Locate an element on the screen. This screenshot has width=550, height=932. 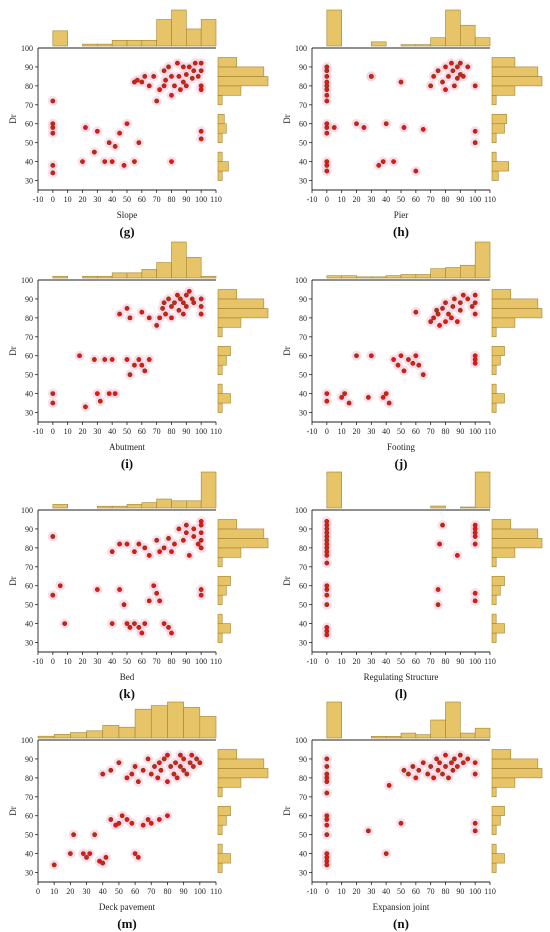
x-tick-label: 10 is located at coordinates (342, 891).